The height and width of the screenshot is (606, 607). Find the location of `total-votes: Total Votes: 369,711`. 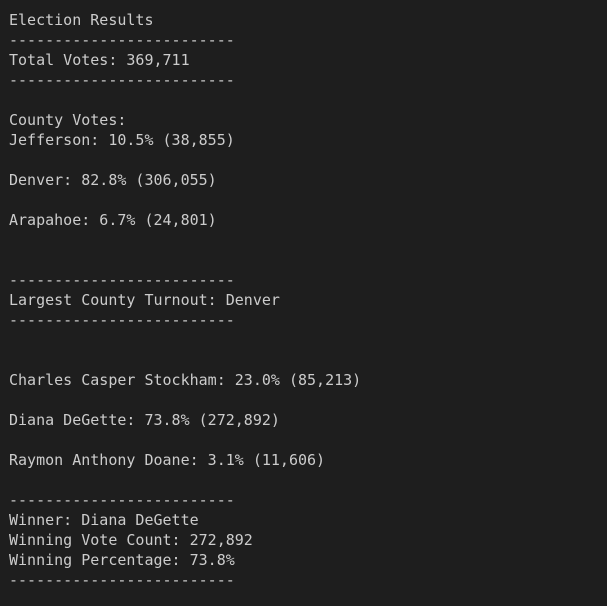

total-votes: Total Votes: 369,711 is located at coordinates (99, 60).